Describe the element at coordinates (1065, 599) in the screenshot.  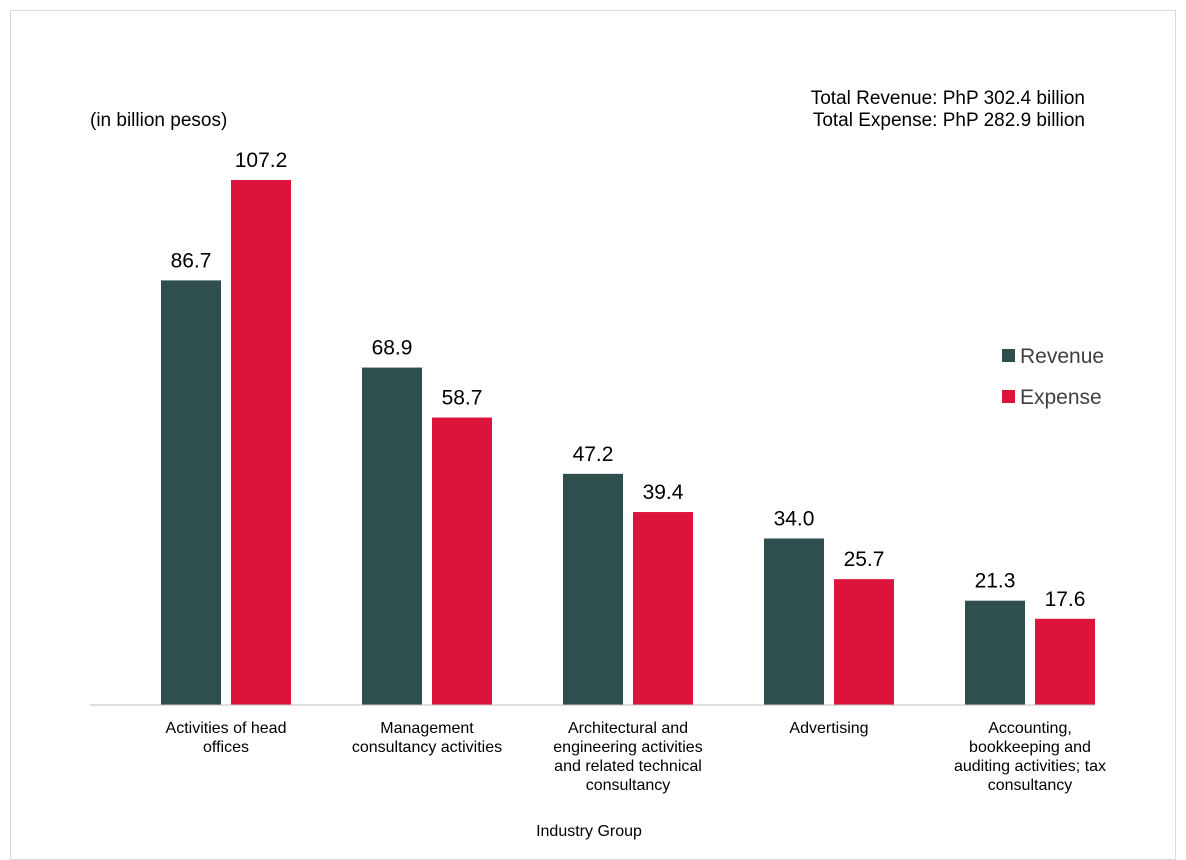
I see `value-label-expense-4: 17.6` at that location.